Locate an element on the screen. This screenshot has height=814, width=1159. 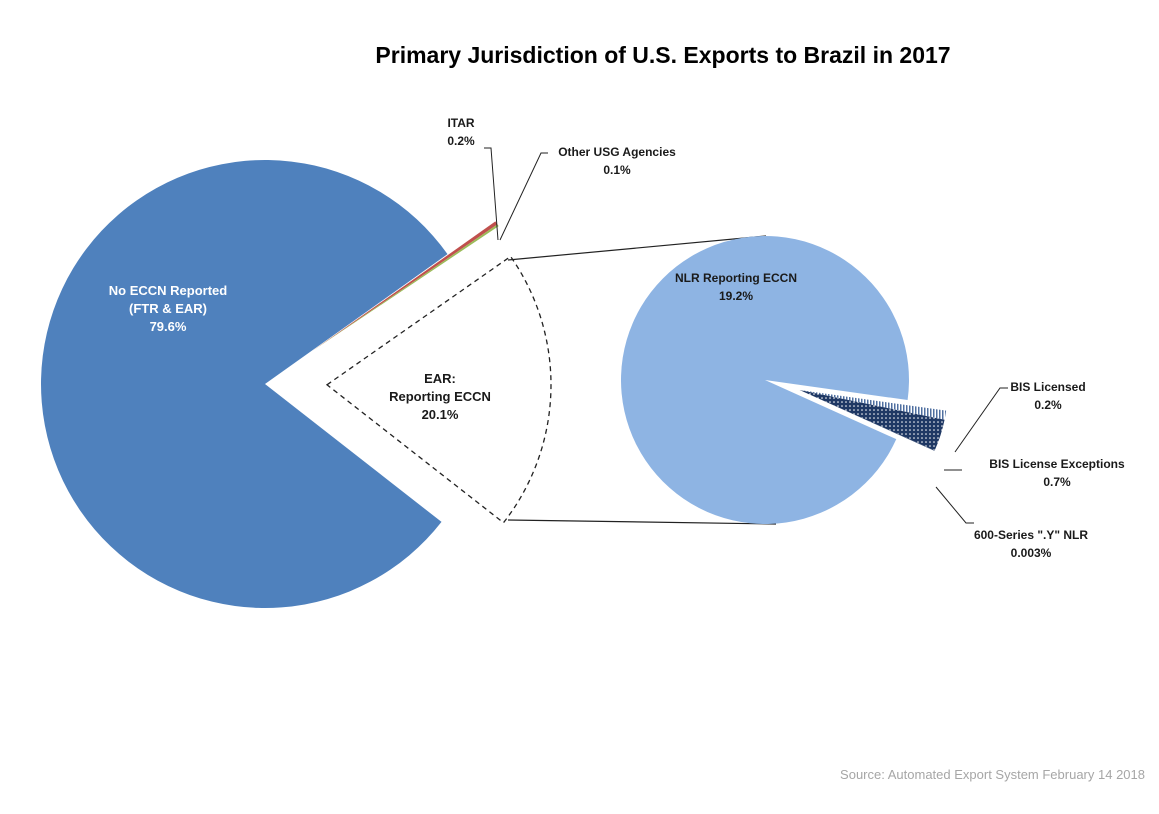
label-no-eccn-name: No ECCN Reported is located at coordinates (168, 290).